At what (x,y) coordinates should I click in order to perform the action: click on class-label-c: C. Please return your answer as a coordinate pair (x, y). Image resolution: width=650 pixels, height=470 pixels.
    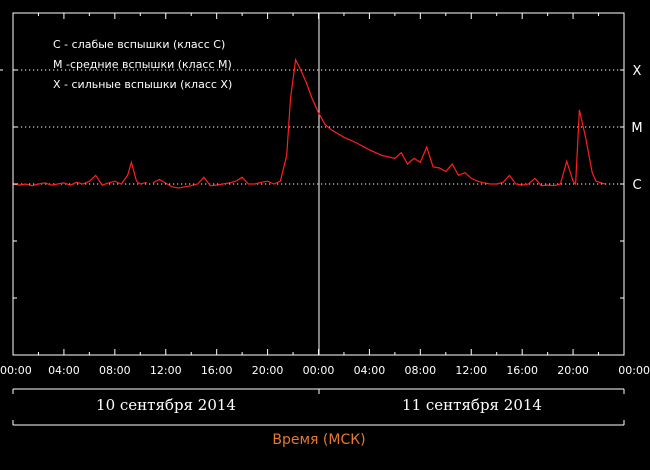
    Looking at the image, I should click on (636, 185).